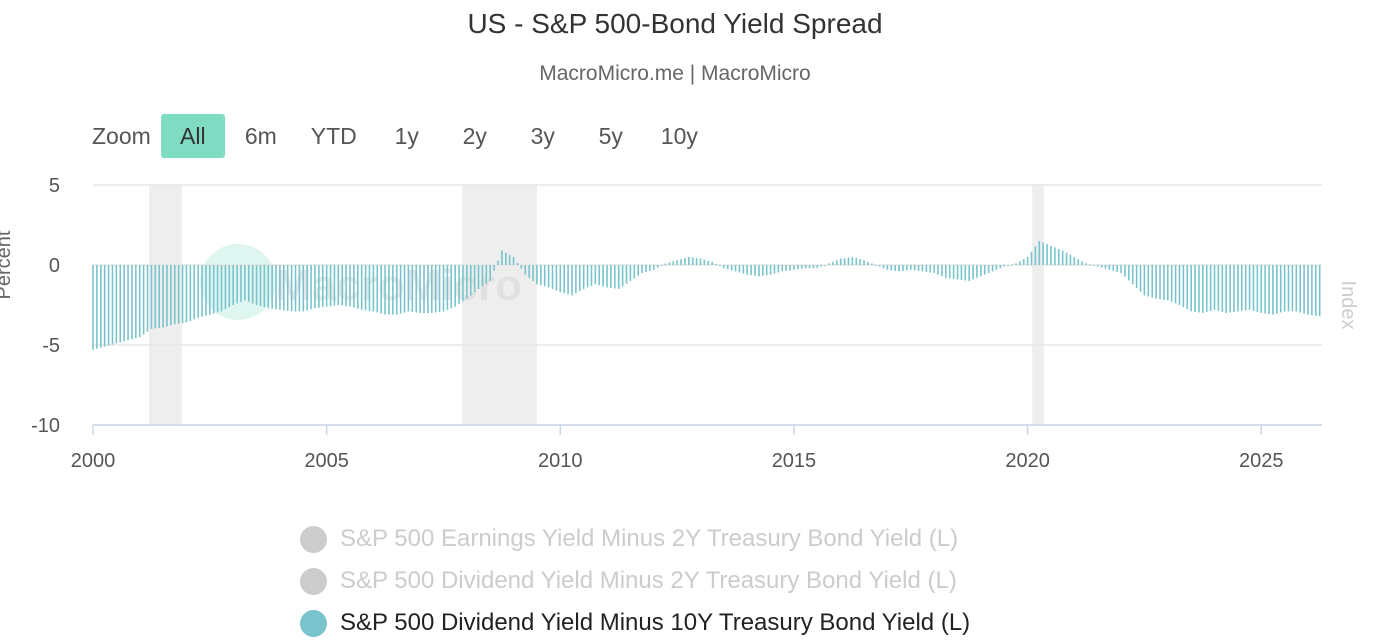 This screenshot has height=644, width=1388. Describe the element at coordinates (333, 136) in the screenshot. I see `zoom-ytd-button: YTD` at that location.